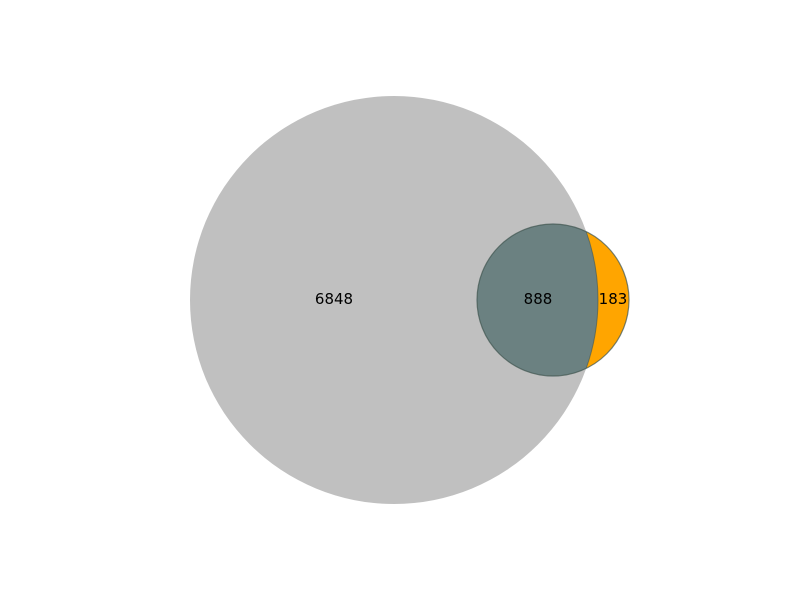  What do you see at coordinates (613, 299) in the screenshot?
I see `only-b-count-label: 183` at bounding box center [613, 299].